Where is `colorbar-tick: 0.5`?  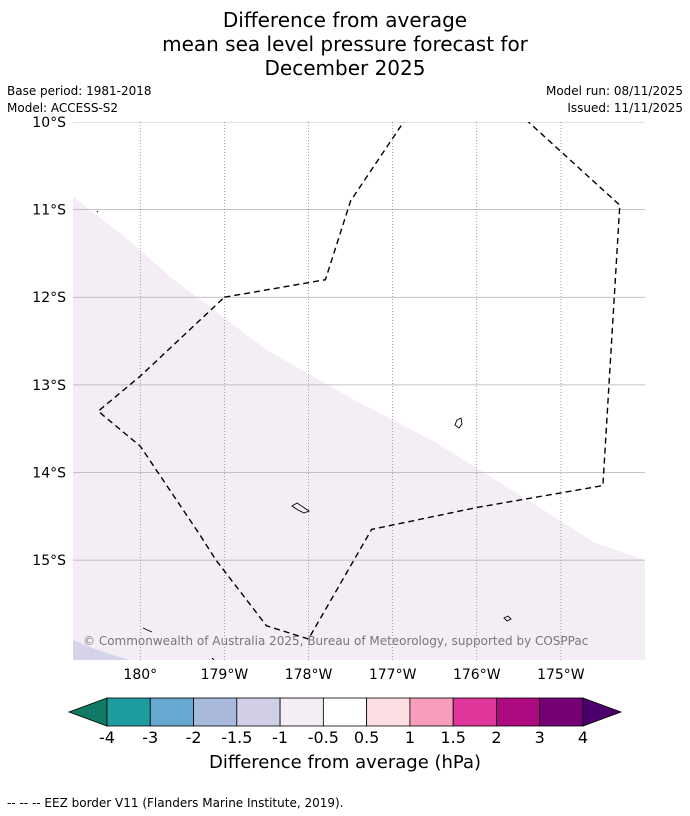 colorbar-tick: 0.5 is located at coordinates (366, 737).